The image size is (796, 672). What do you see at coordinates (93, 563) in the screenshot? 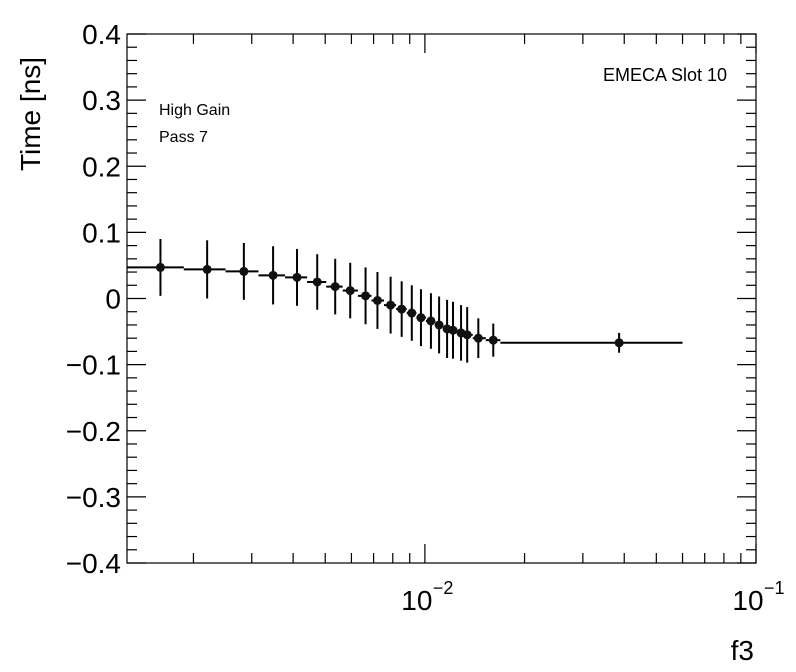
I see `y-tick-label: −0.4` at bounding box center [93, 563].